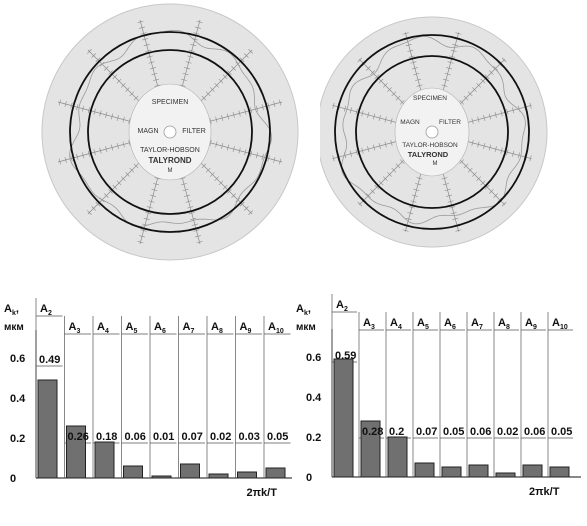 The image size is (587, 526). Describe the element at coordinates (397, 457) in the screenshot. I see `bar-A4` at that location.